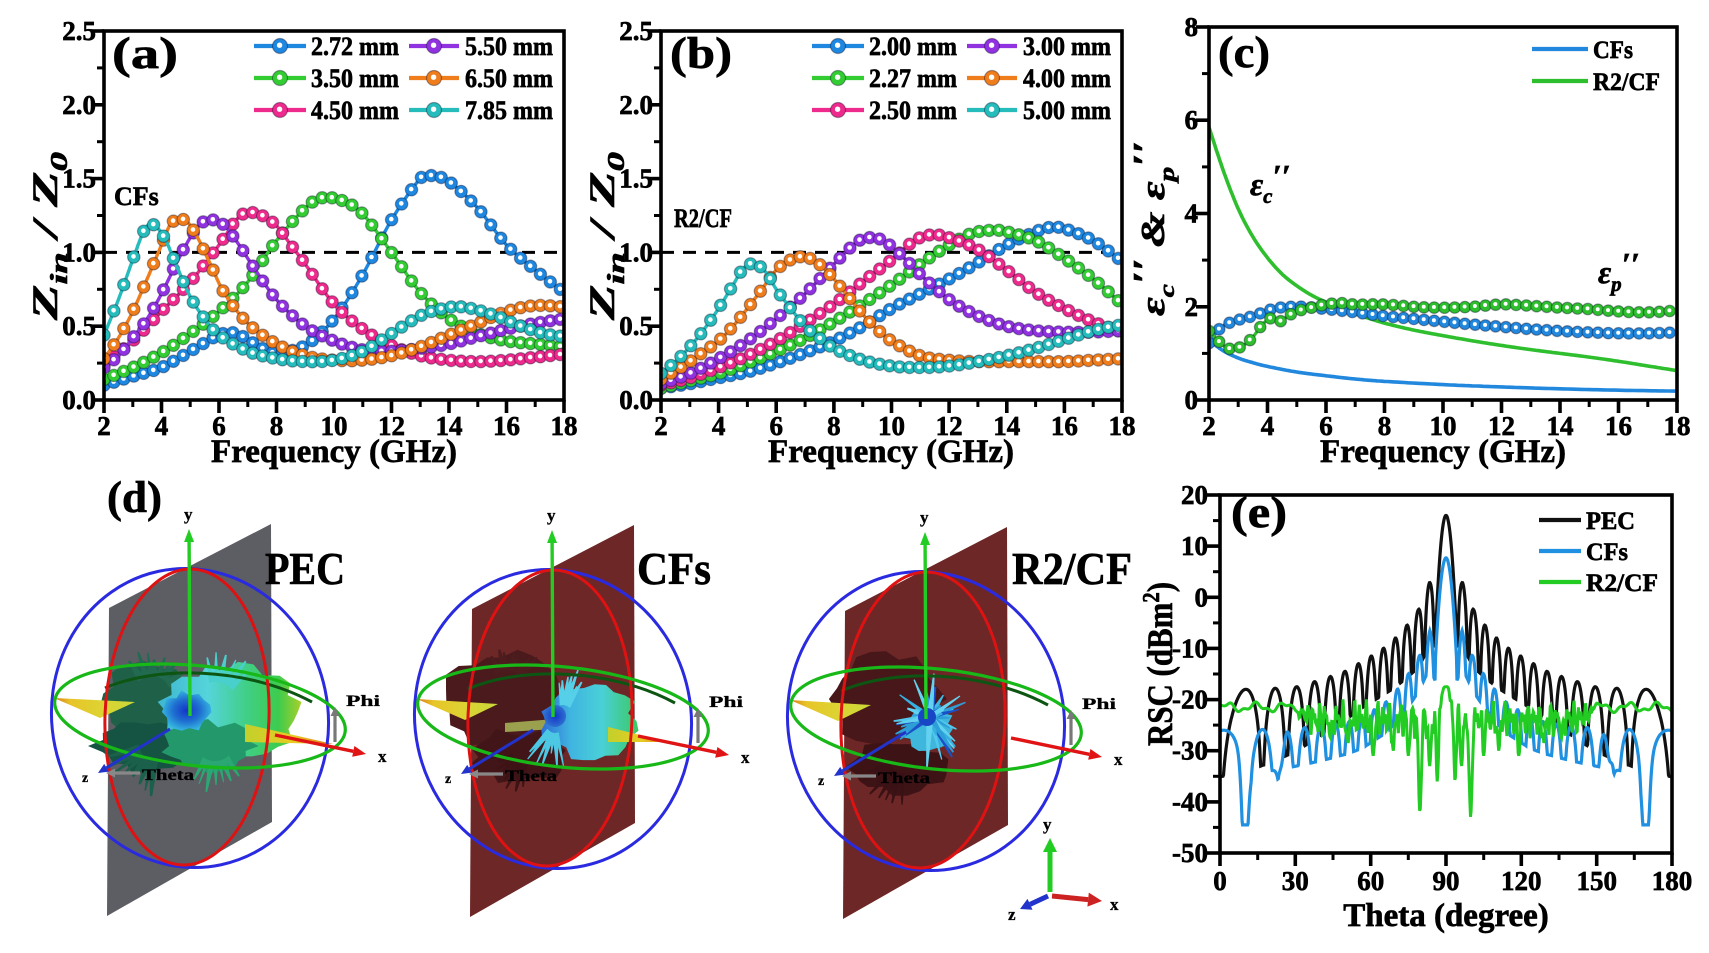 The height and width of the screenshot is (953, 1709). I want to click on svg-text: -40, so click(1190, 802).